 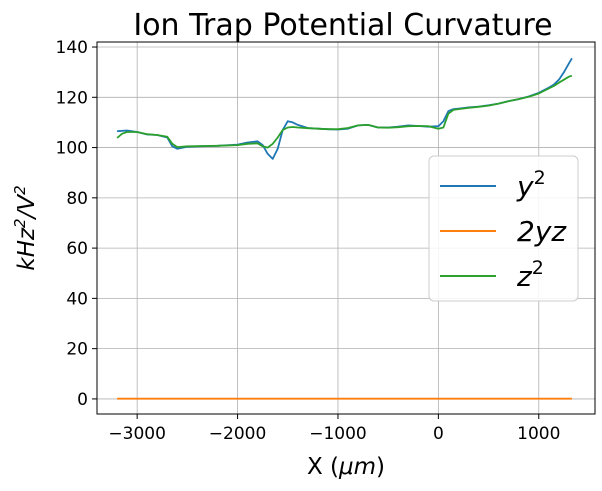 What do you see at coordinates (77, 199) in the screenshot?
I see `y-tick-label: 80` at bounding box center [77, 199].